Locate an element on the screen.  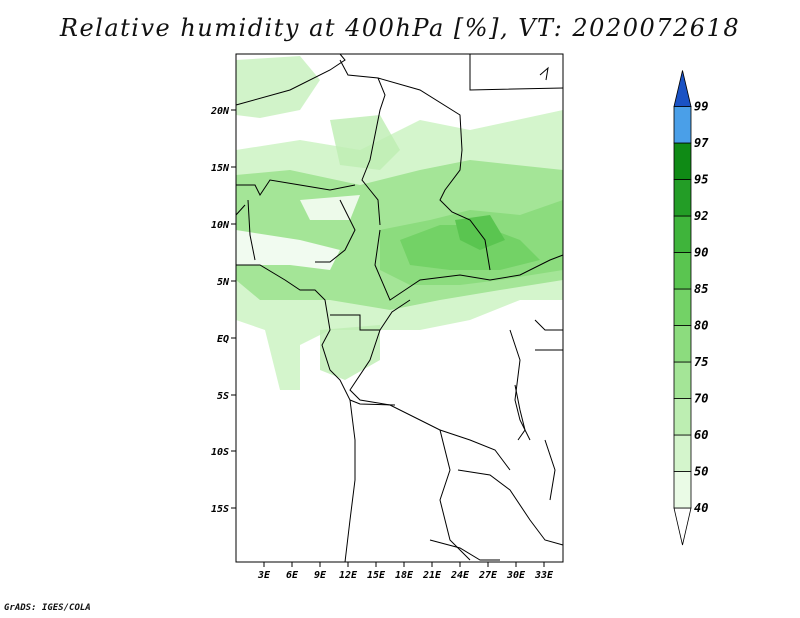
lon-label: 6E is located at coordinates (292, 575).